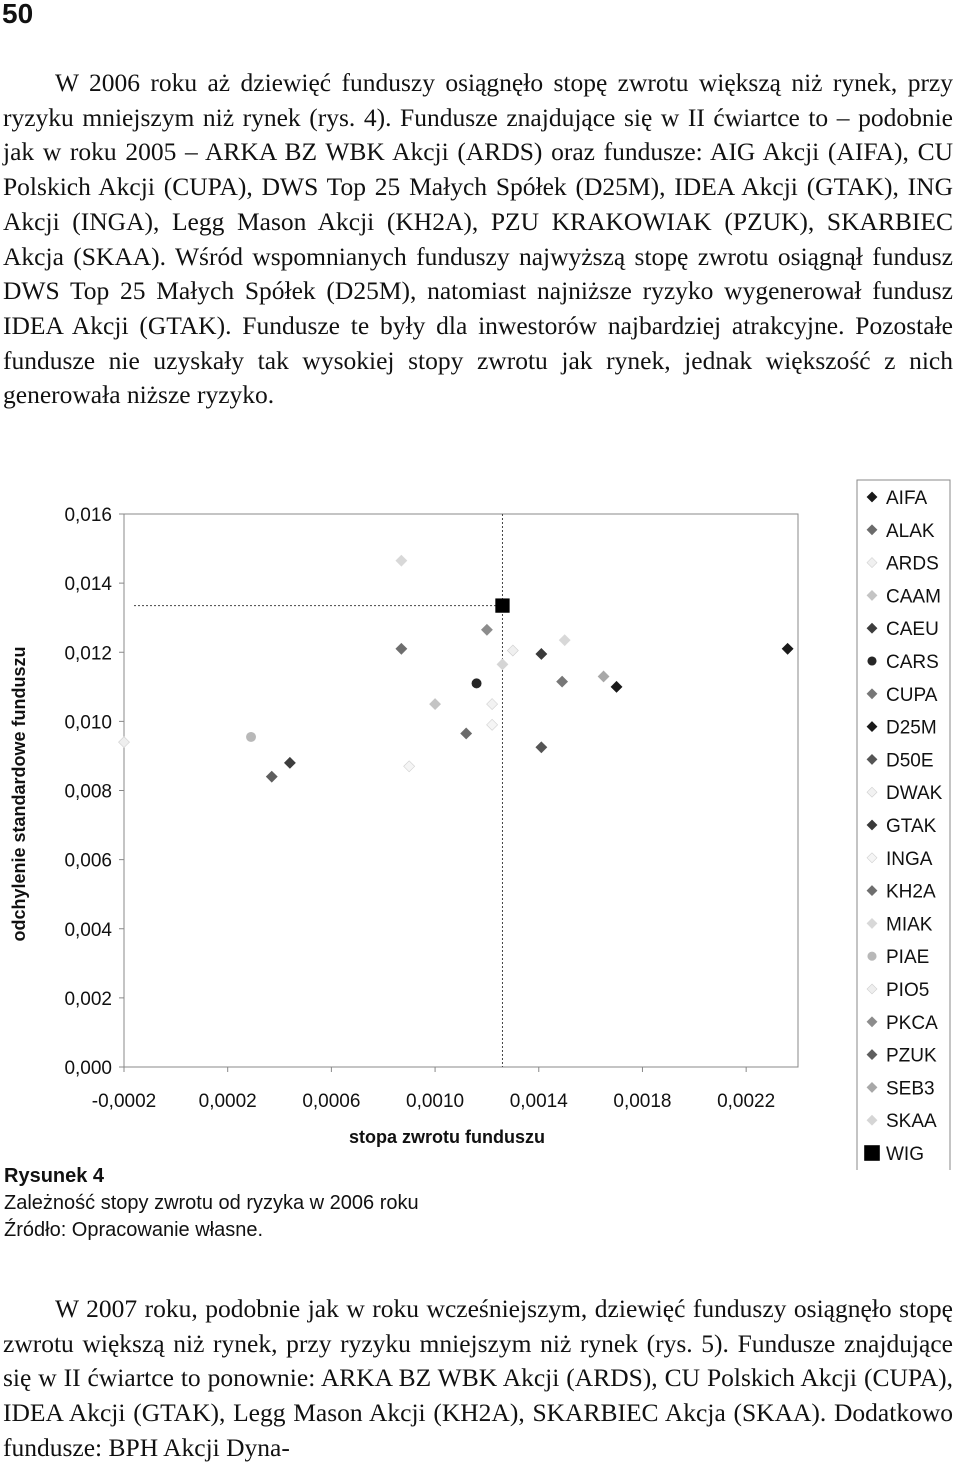 The image size is (960, 1467). What do you see at coordinates (401, 648) in the screenshot?
I see `point-kh2a` at bounding box center [401, 648].